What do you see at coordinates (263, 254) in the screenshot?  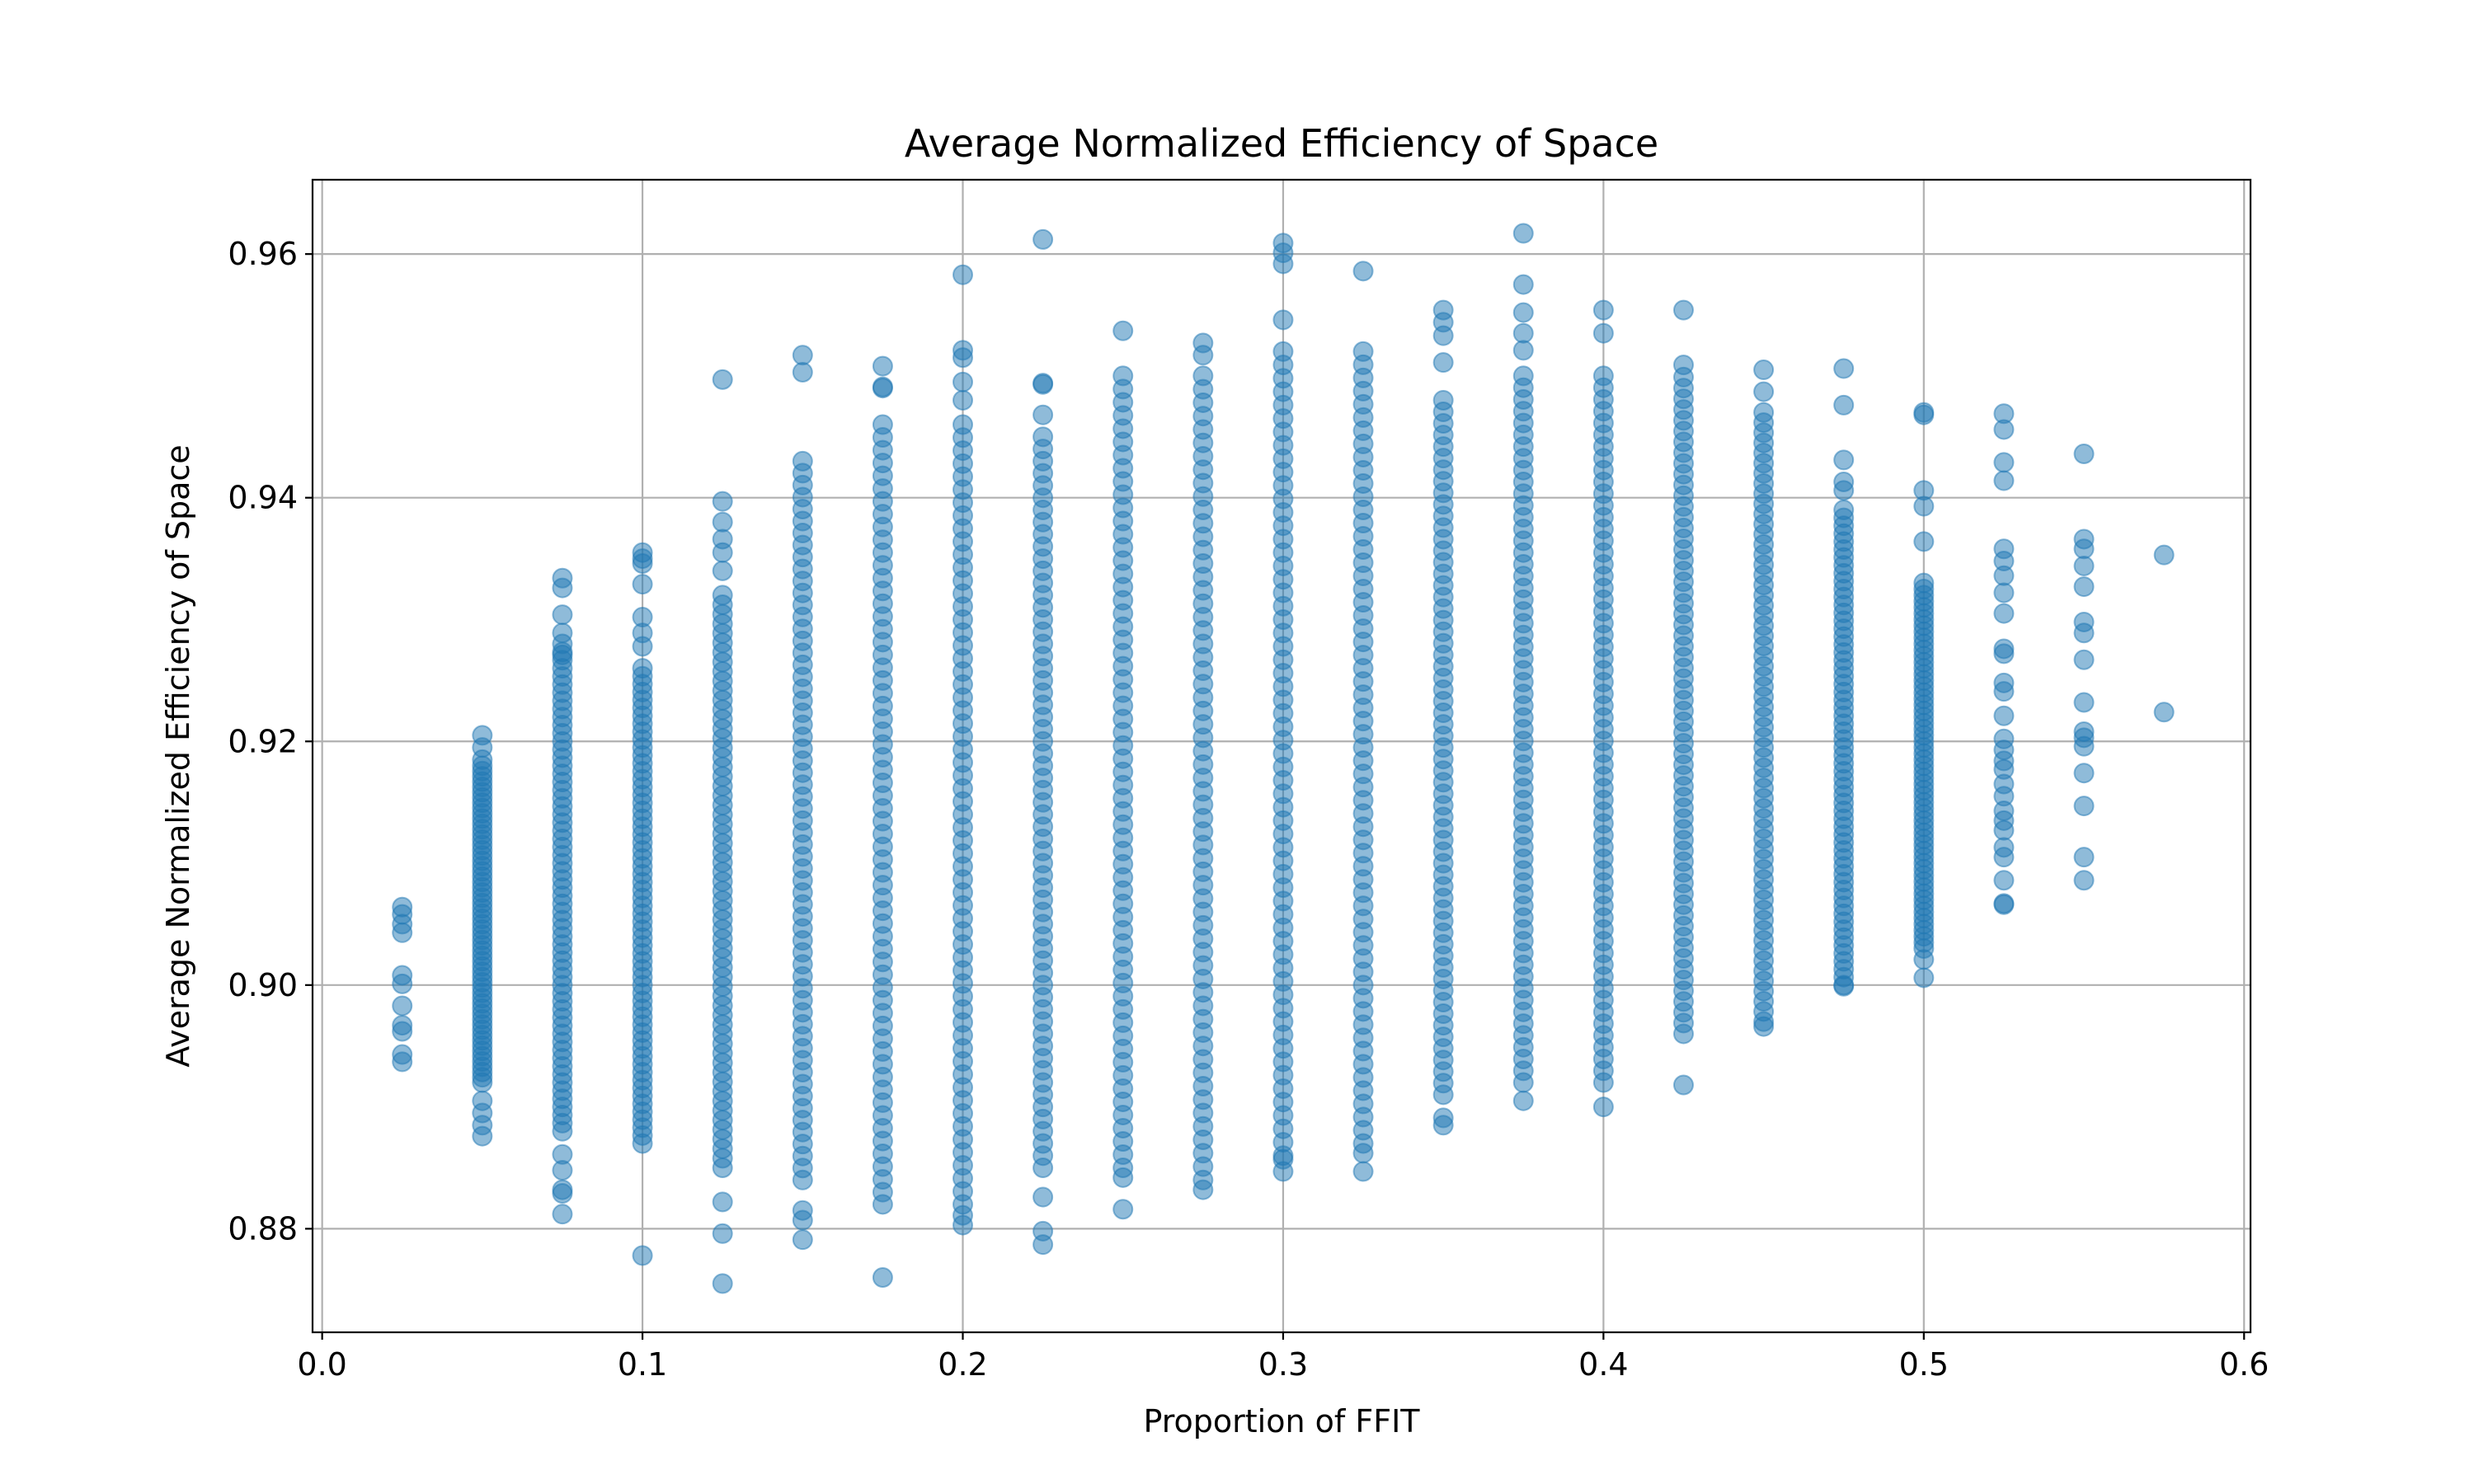 I see `y-tick-label: 0.96` at bounding box center [263, 254].